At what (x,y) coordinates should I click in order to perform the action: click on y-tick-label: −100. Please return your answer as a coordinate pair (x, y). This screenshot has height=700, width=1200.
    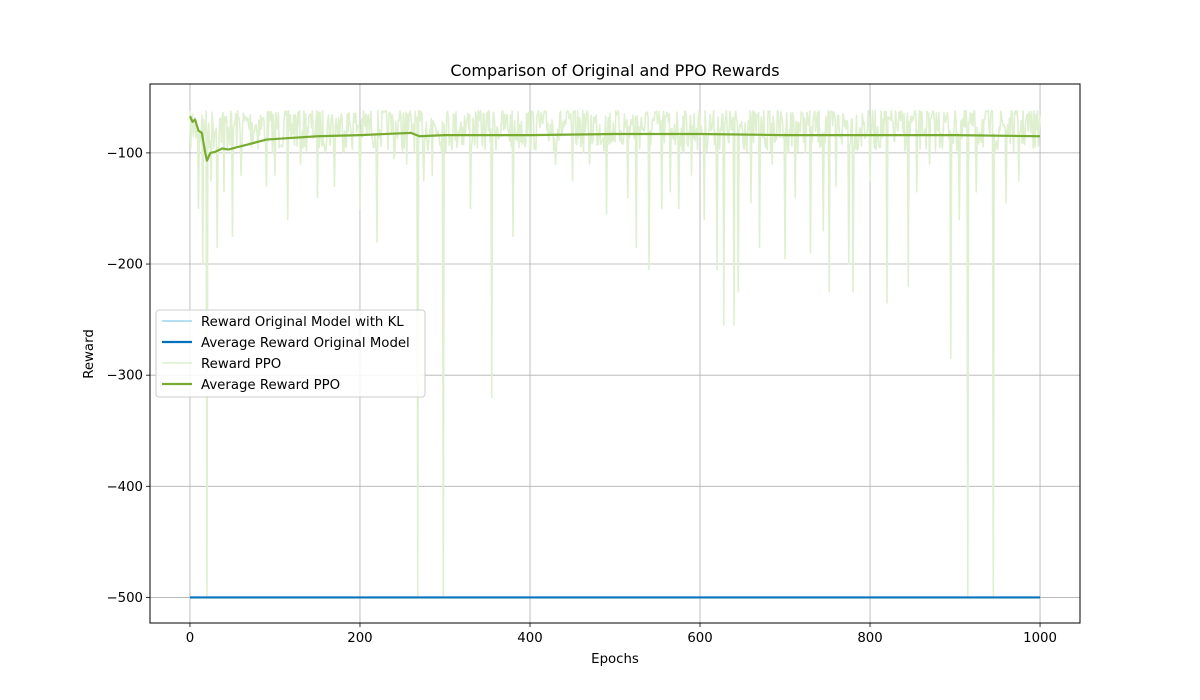
    Looking at the image, I should click on (124, 153).